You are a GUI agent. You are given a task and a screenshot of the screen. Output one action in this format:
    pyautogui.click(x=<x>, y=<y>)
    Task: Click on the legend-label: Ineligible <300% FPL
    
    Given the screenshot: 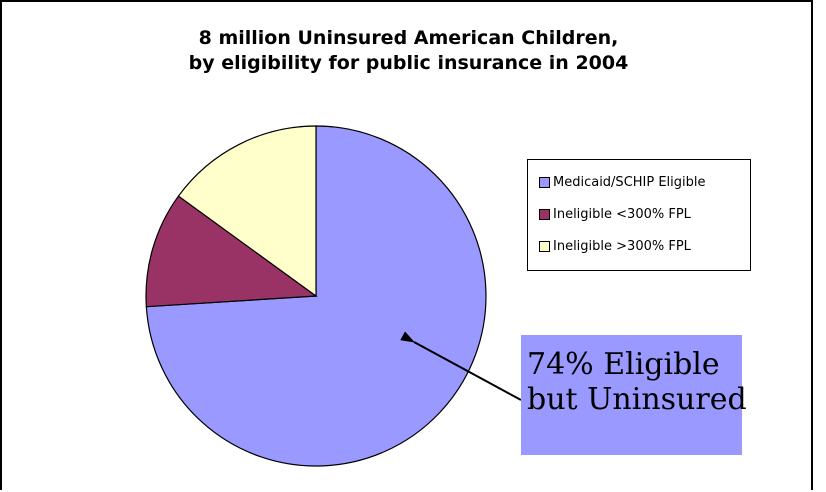 What is the action you would take?
    pyautogui.click(x=622, y=214)
    